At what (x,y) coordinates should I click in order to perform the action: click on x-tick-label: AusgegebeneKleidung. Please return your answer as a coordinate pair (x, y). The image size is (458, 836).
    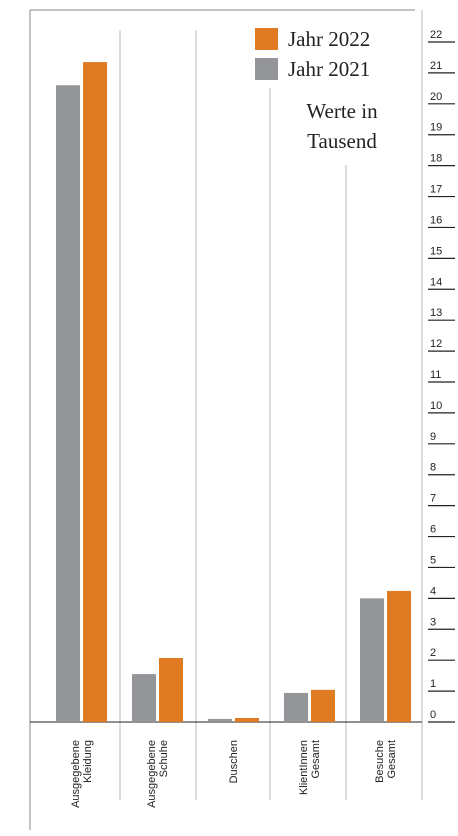
    Looking at the image, I should click on (82, 774).